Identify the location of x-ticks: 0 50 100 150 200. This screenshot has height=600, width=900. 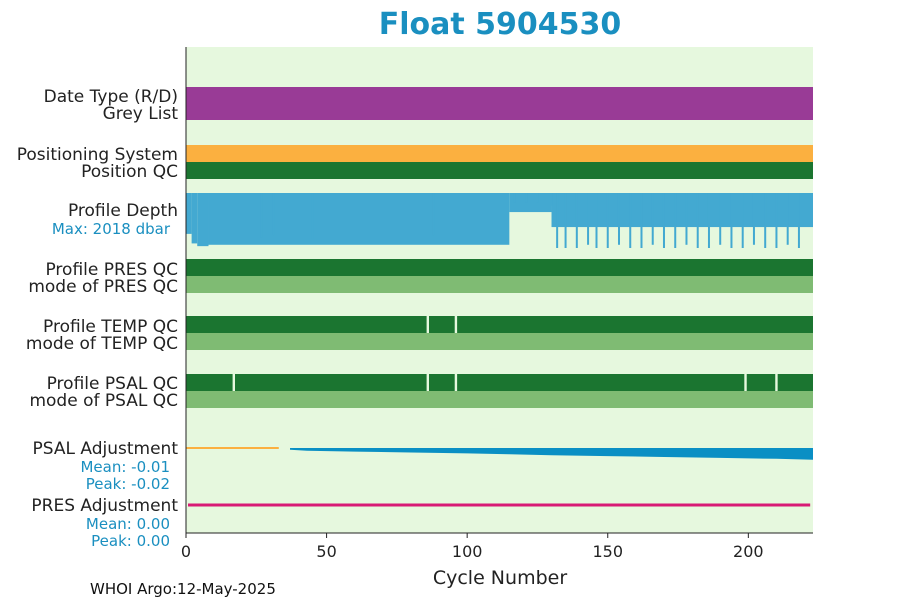
(472, 547).